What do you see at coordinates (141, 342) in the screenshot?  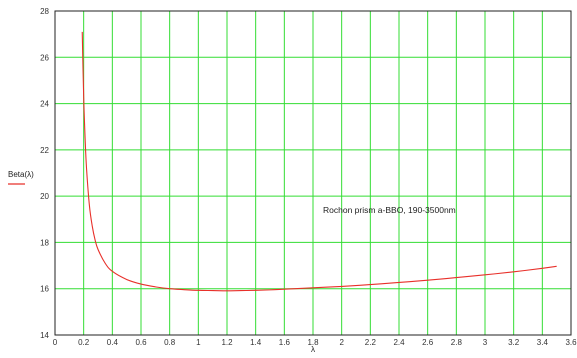 I see `x-tick-label: 0.6` at bounding box center [141, 342].